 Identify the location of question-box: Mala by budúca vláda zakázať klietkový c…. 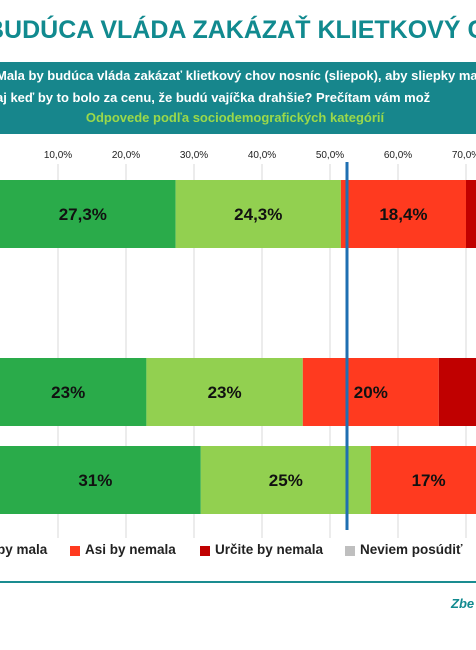
(238, 98).